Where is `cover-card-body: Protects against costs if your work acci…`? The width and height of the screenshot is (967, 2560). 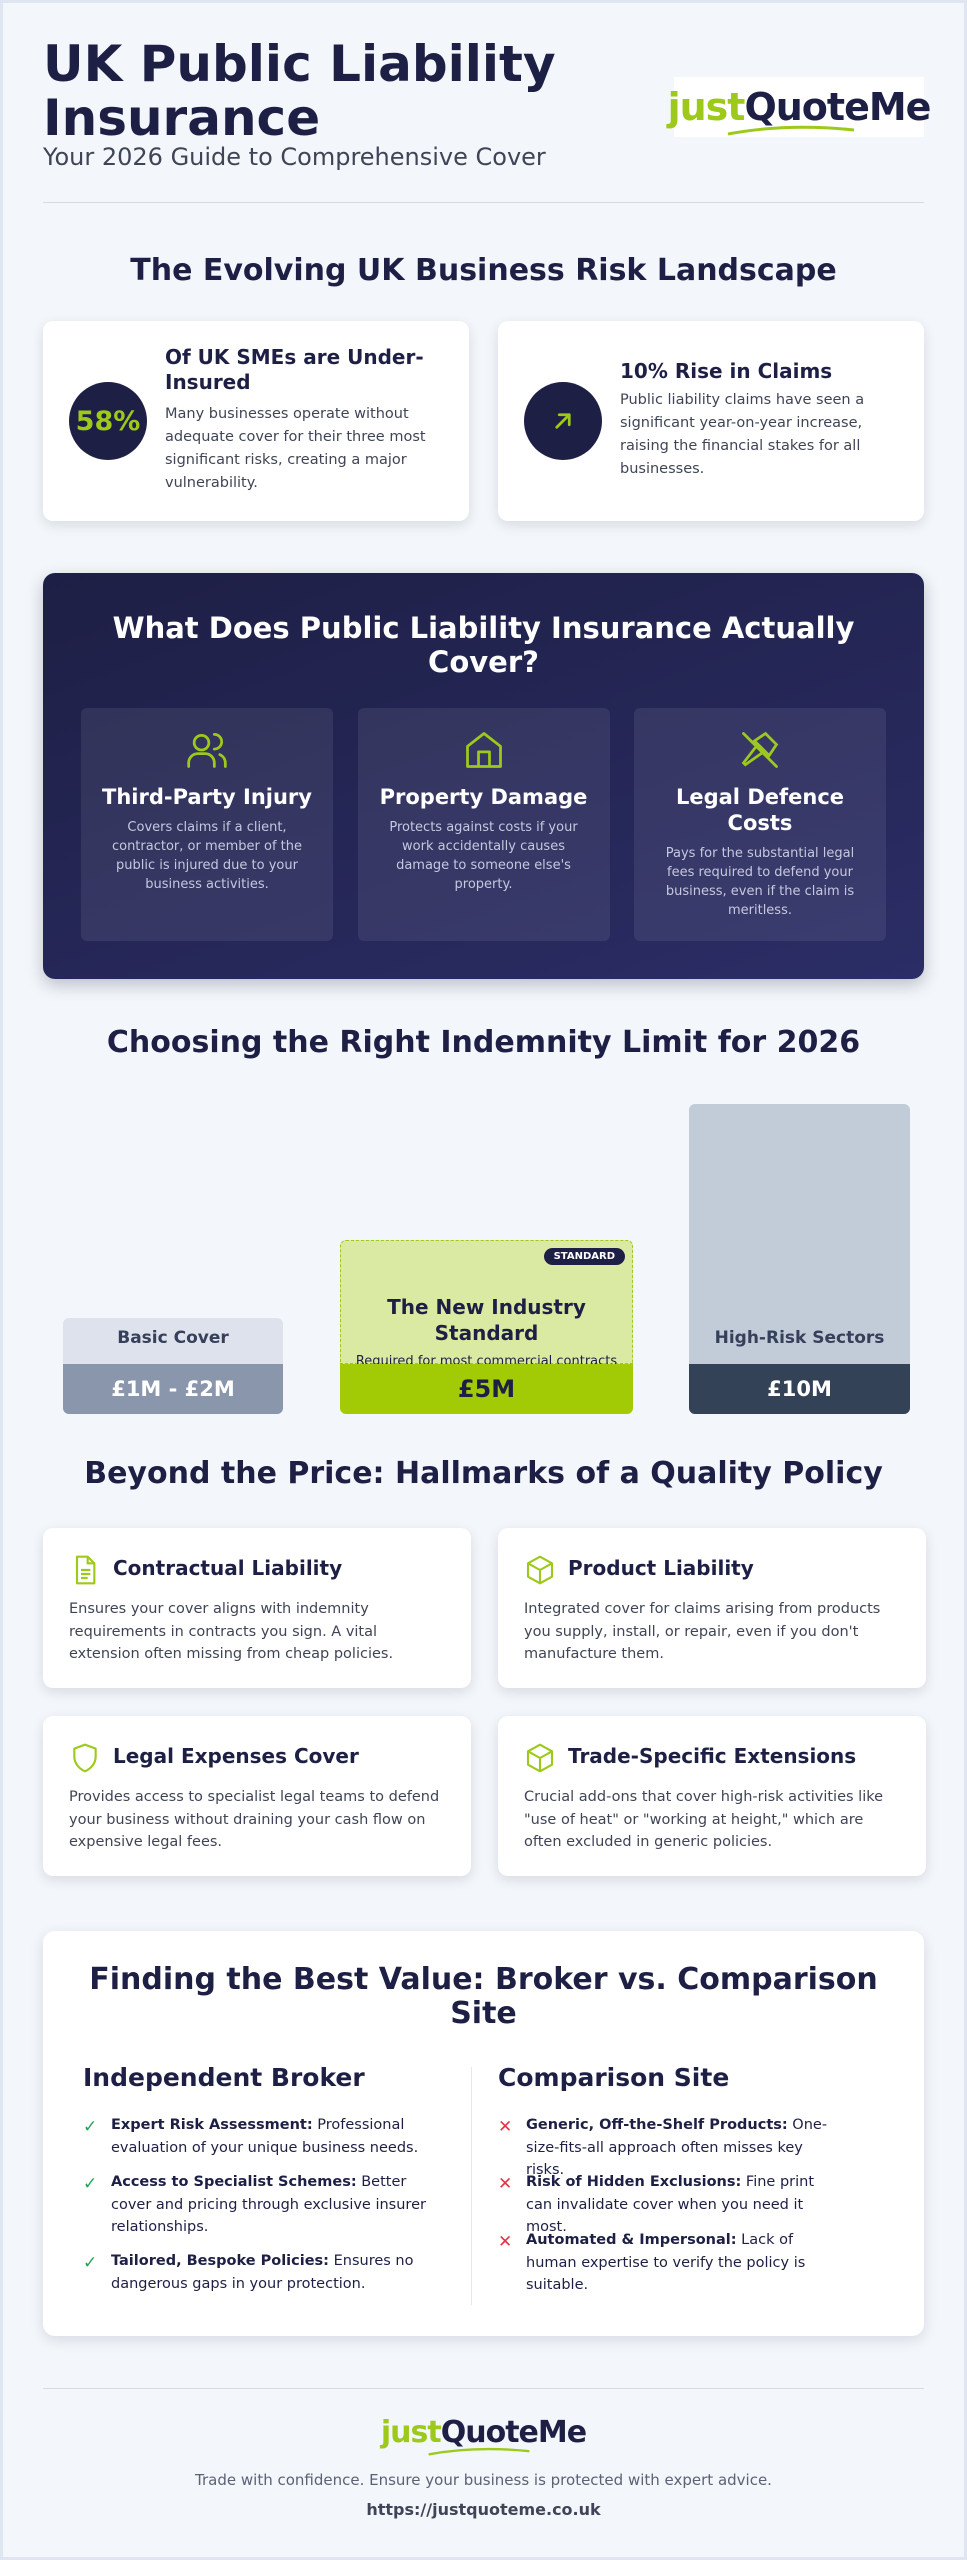 cover-card-body: Protects against costs if your work acci… is located at coordinates (483, 856).